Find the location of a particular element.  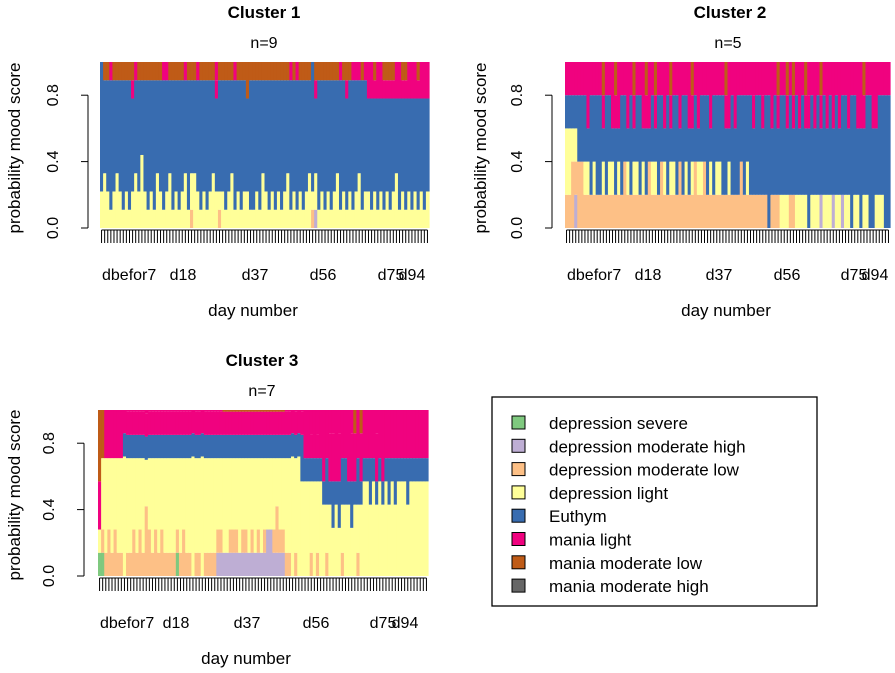

y-tick-label: 0.8 is located at coordinates (53, 95).